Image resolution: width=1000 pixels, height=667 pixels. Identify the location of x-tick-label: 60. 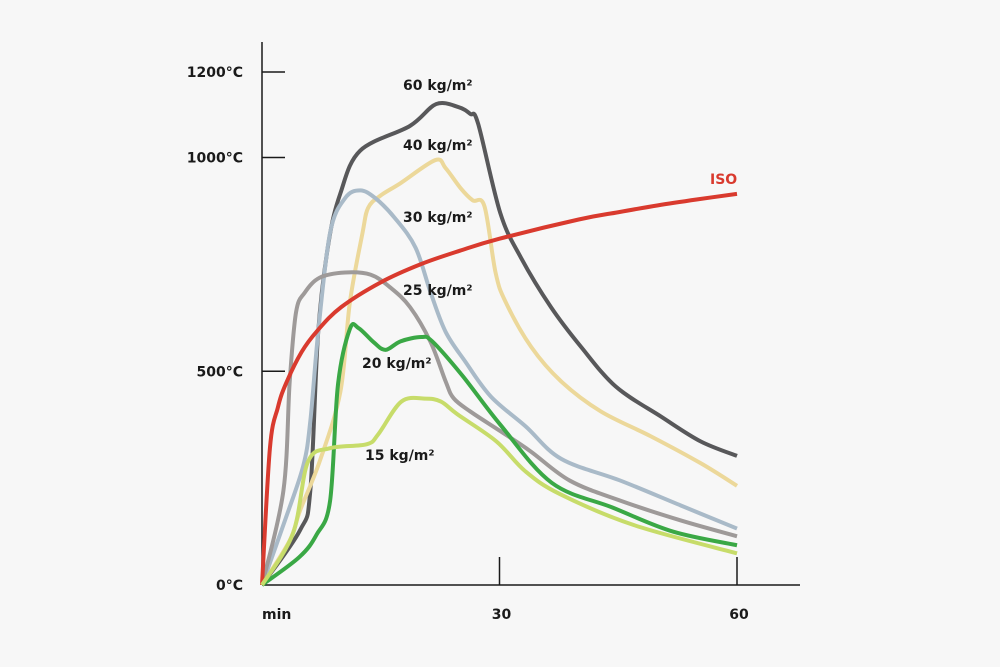
(739, 615).